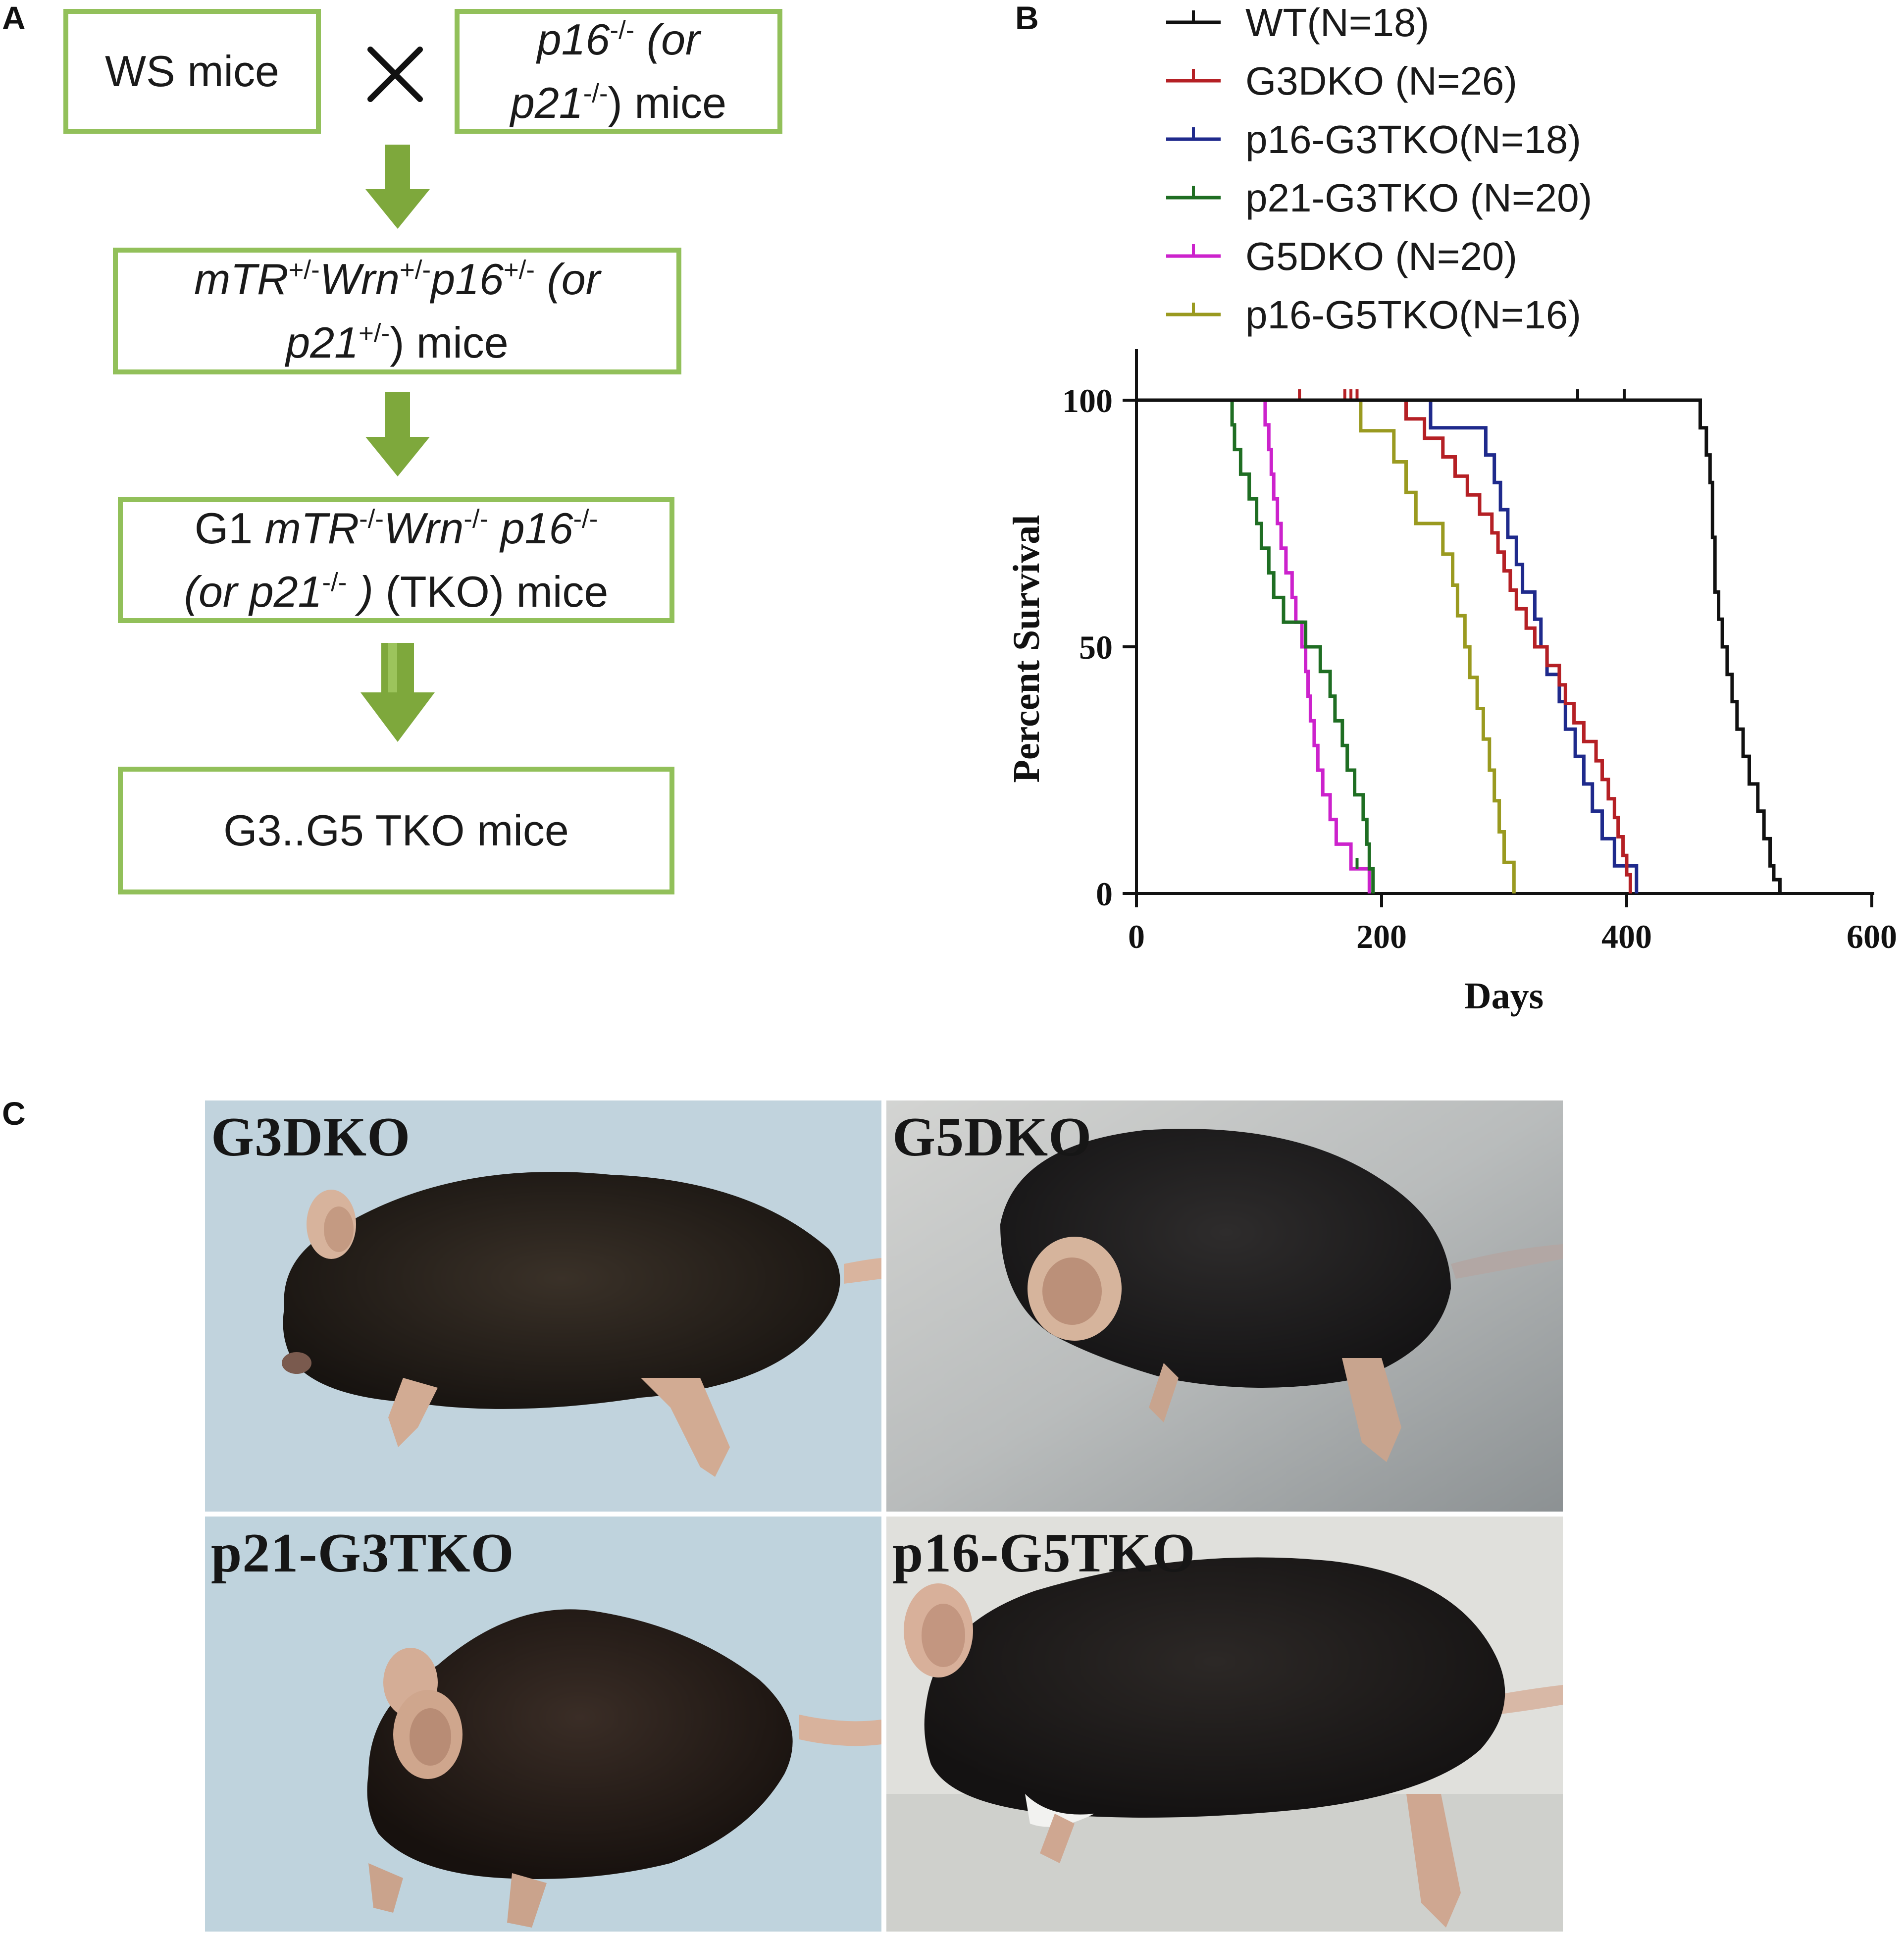 The image size is (1904, 1937). What do you see at coordinates (374, 333) in the screenshot?
I see `p21-genotype: +/-` at bounding box center [374, 333].